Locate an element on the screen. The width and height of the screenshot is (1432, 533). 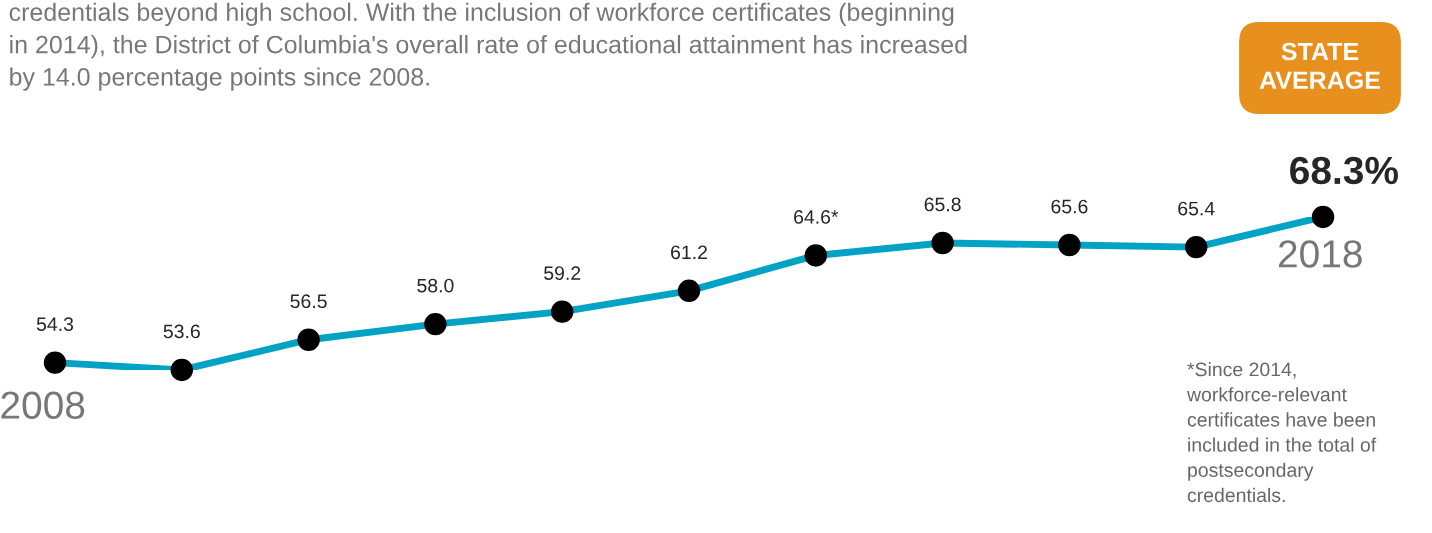
data-label: 65.8 is located at coordinates (942, 204).